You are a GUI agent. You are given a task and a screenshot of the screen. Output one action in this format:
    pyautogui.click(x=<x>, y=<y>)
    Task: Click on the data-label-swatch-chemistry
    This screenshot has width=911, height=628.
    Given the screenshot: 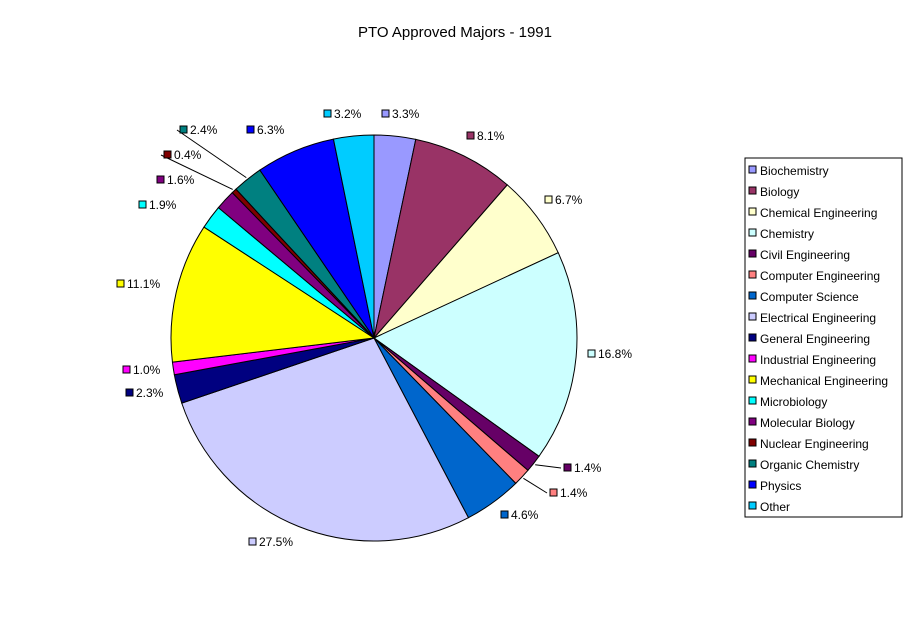 What is the action you would take?
    pyautogui.click(x=591, y=353)
    